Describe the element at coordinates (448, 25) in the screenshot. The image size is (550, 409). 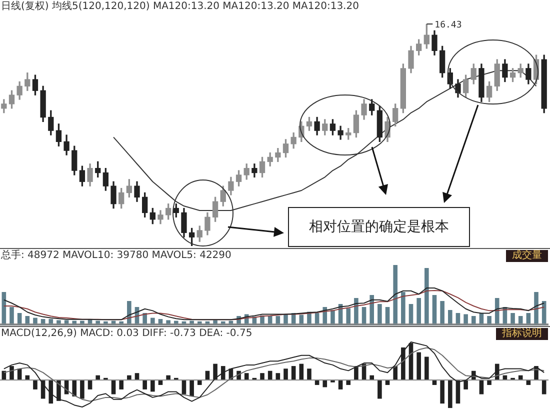
I see `annotation: 16.43` at that location.